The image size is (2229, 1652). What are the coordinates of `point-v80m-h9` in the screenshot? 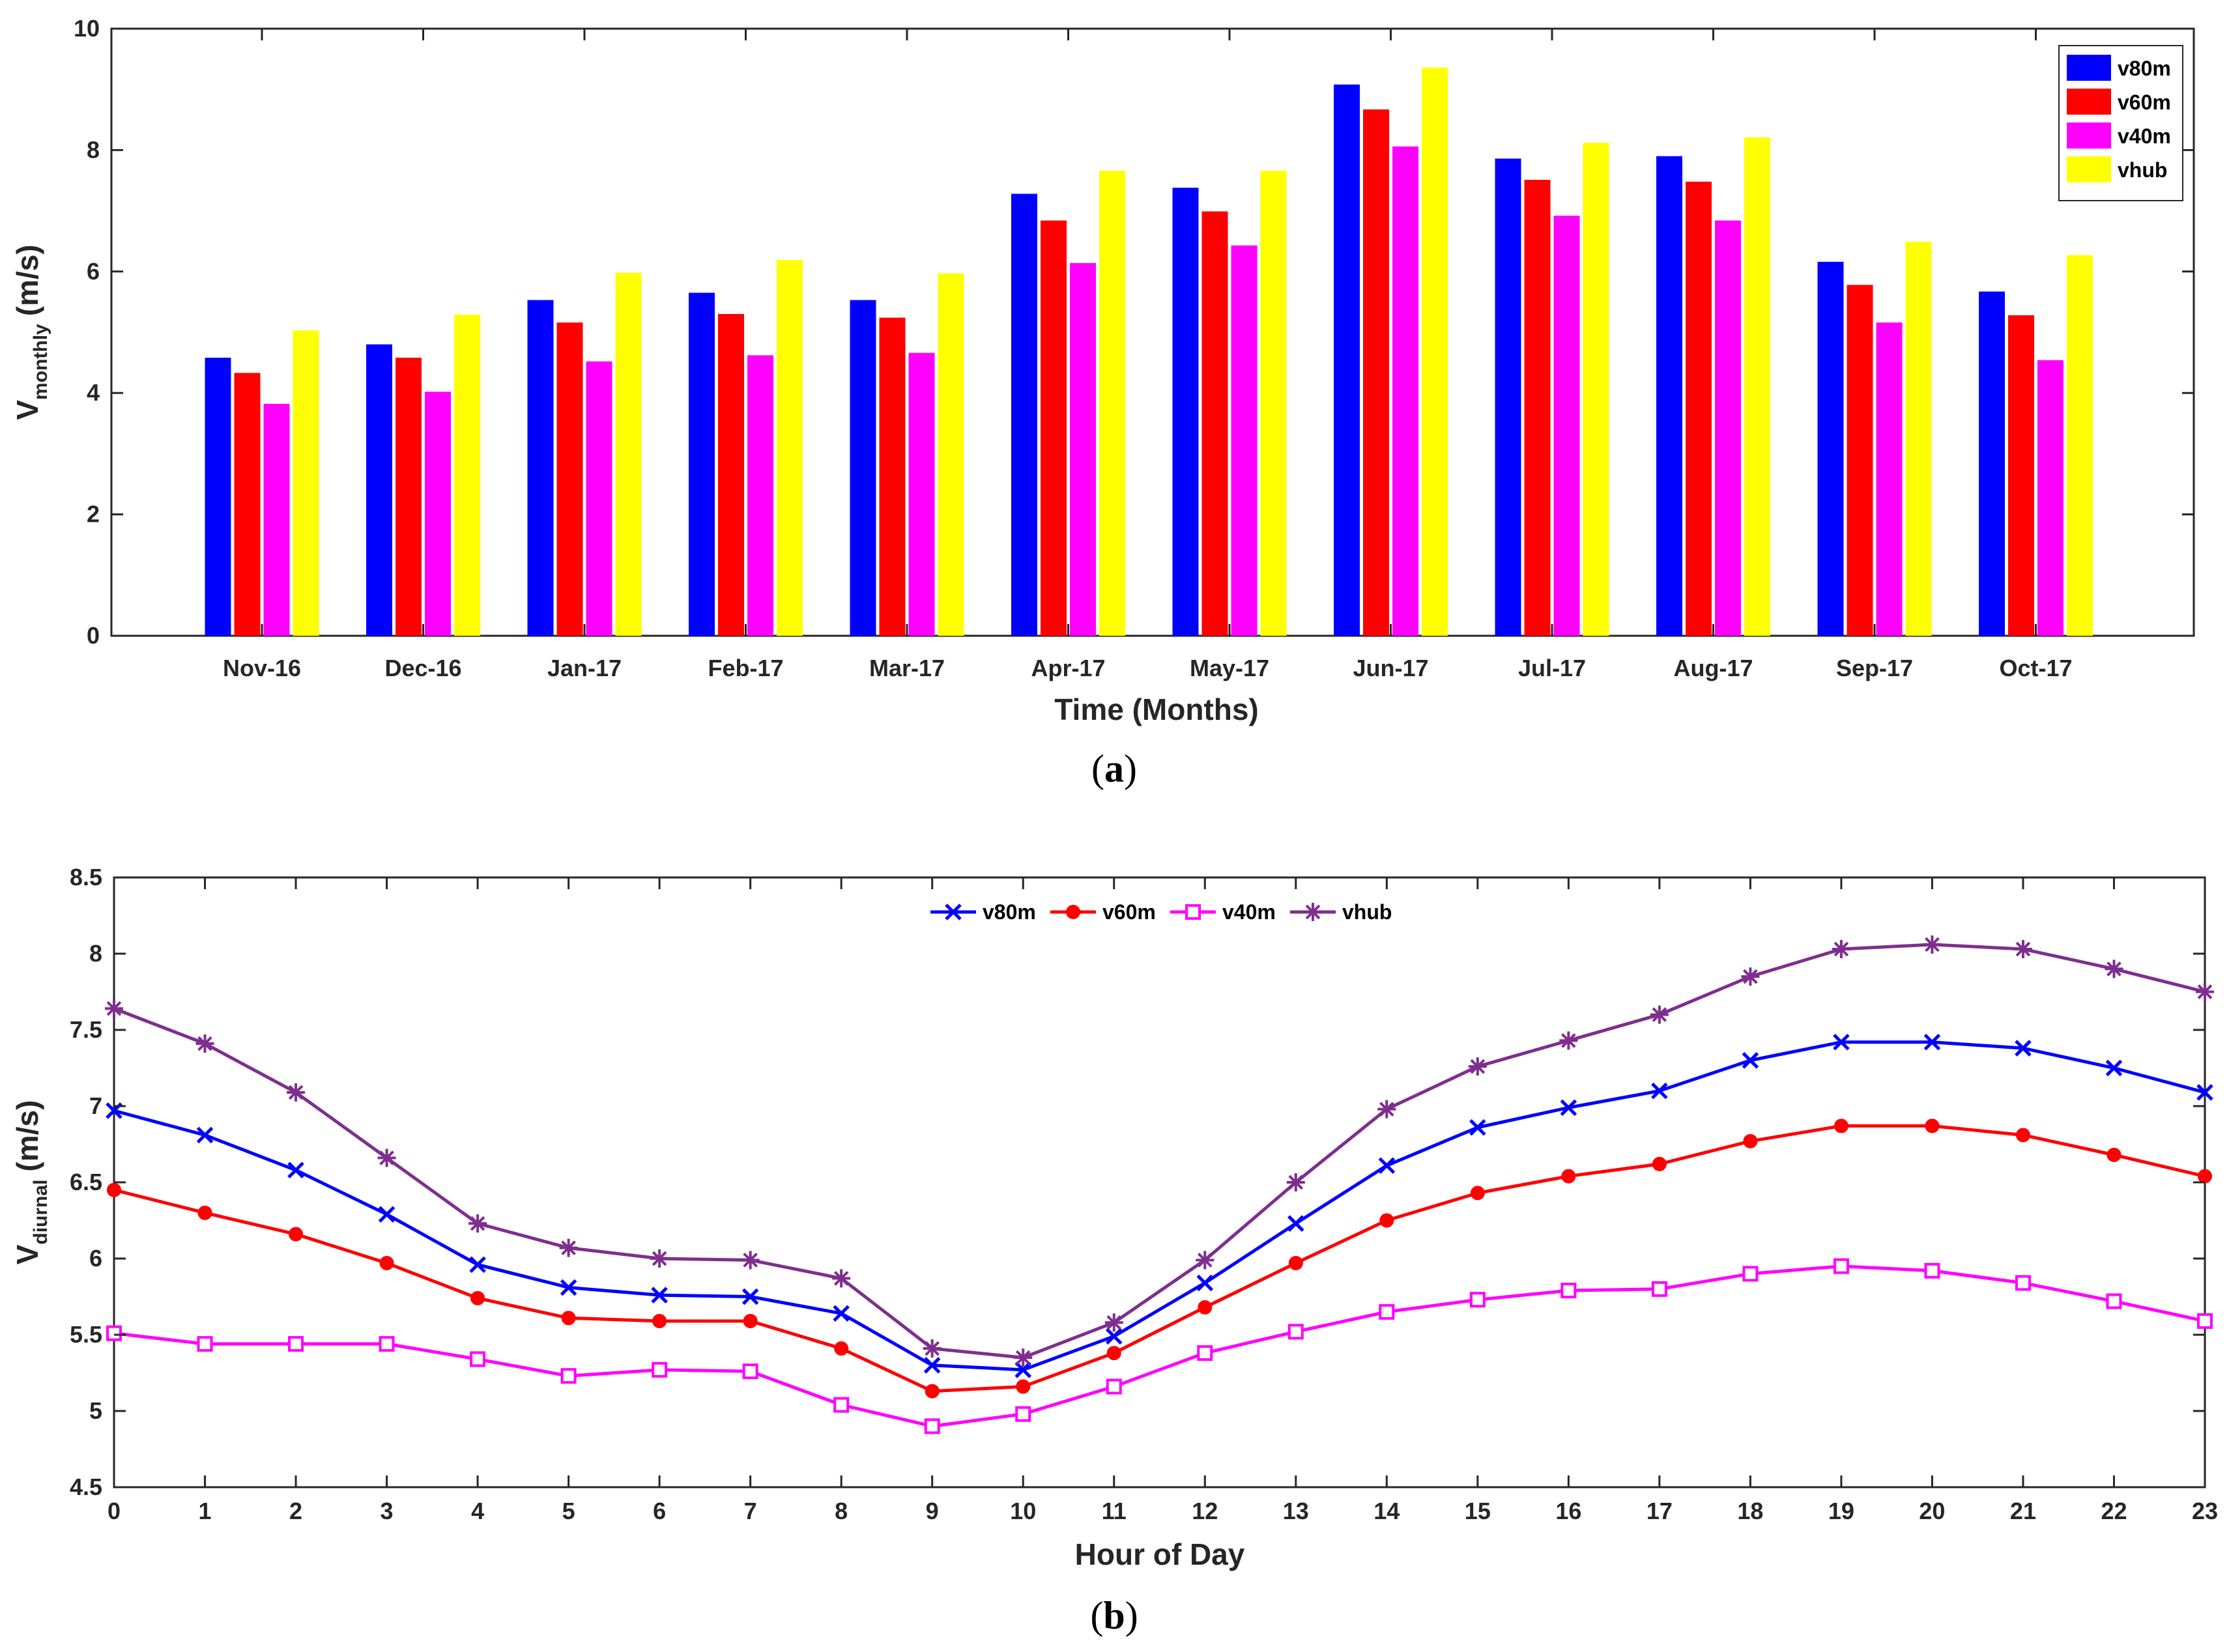 It's located at (932, 1365).